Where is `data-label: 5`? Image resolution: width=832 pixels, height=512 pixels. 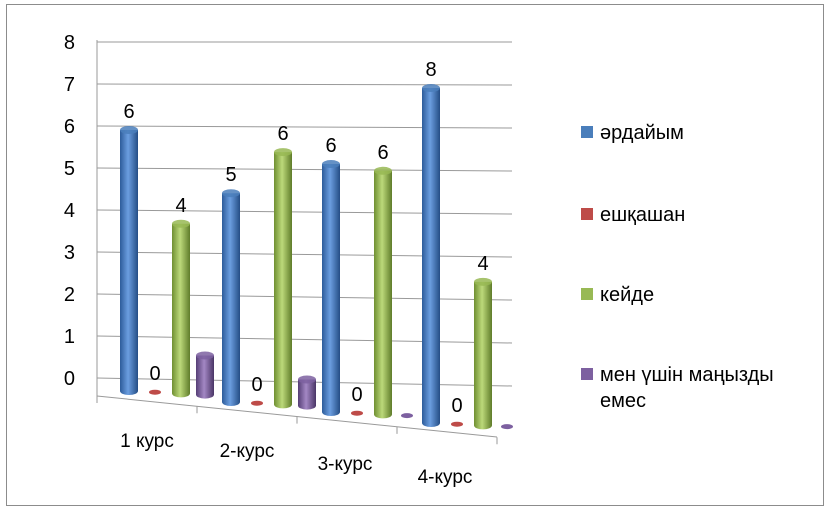 data-label: 5 is located at coordinates (230, 175).